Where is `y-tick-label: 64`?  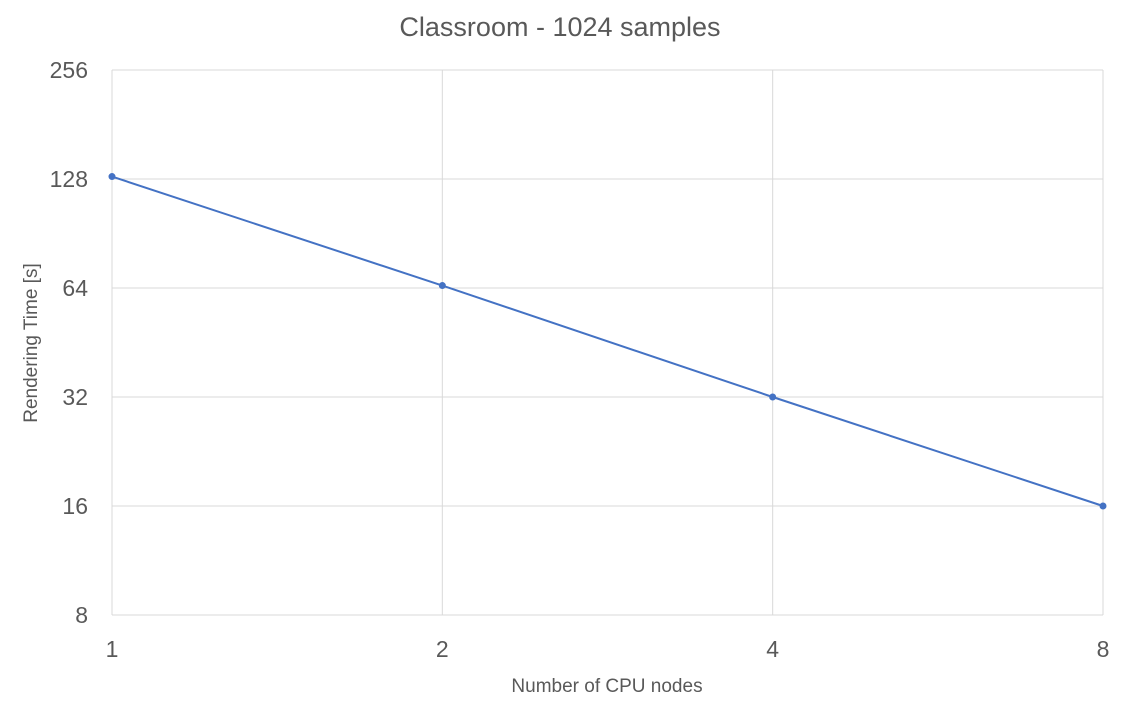 y-tick-label: 64 is located at coordinates (75, 288).